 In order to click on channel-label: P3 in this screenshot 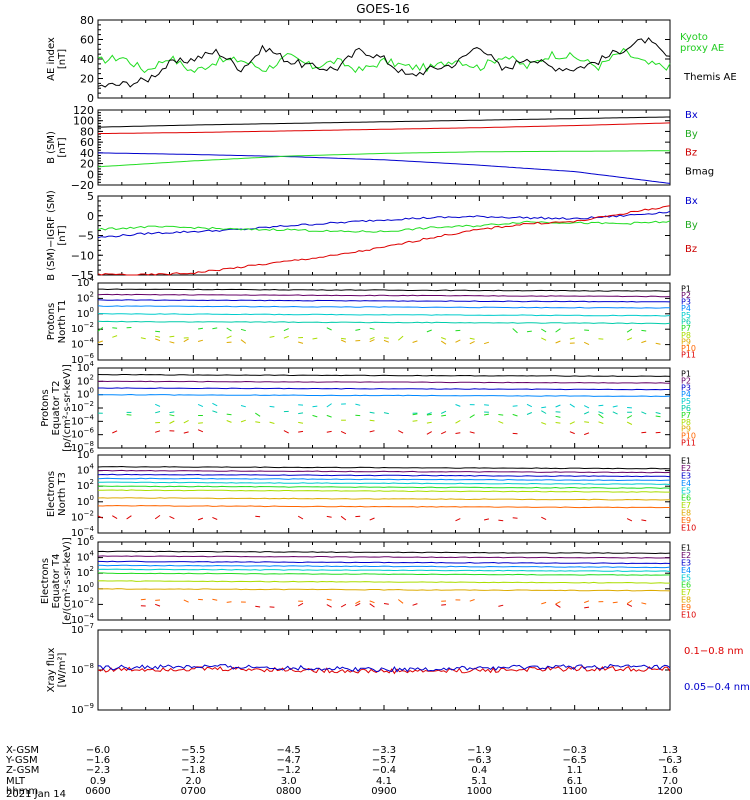, I will do `click(686, 302)`.